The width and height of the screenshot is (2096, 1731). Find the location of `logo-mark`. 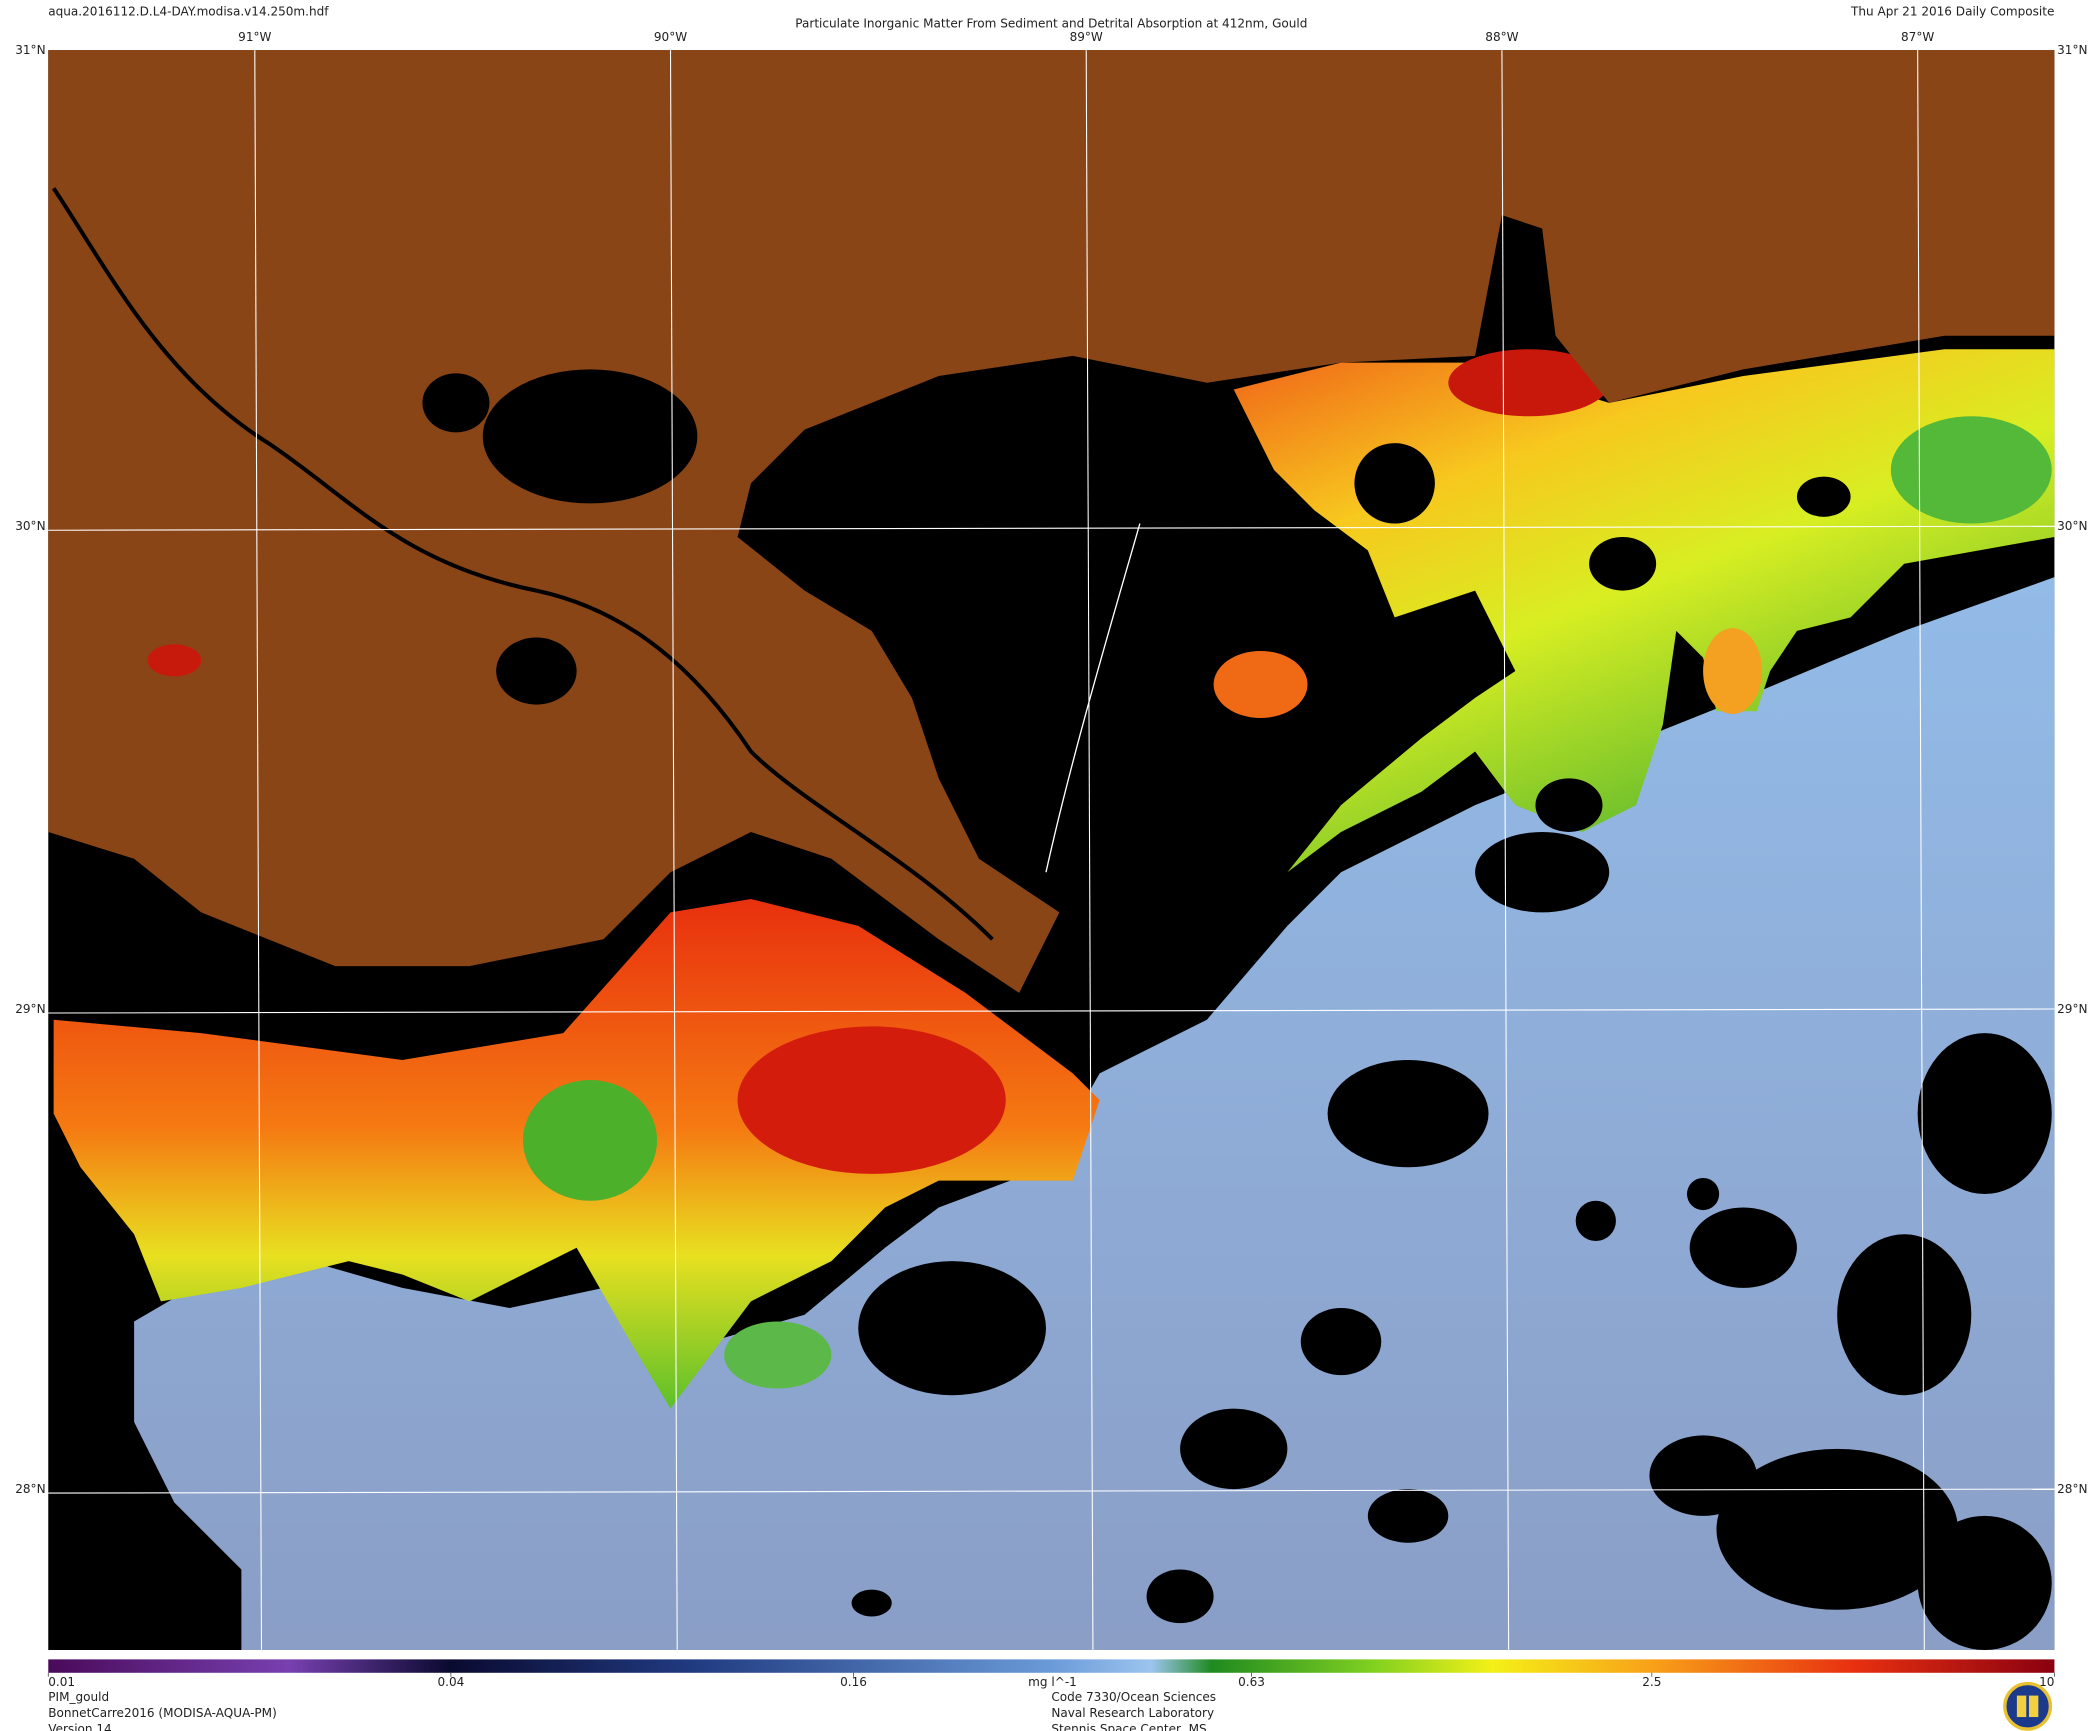

logo-mark is located at coordinates (2027, 1706).